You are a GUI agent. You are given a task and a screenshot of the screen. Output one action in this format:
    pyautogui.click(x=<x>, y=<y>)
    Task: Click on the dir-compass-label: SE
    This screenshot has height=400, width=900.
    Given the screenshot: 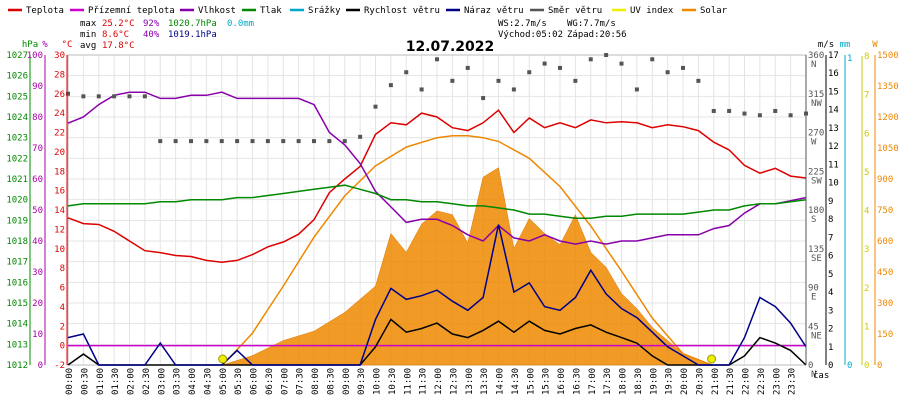 What is the action you would take?
    pyautogui.click(x=816, y=259)
    